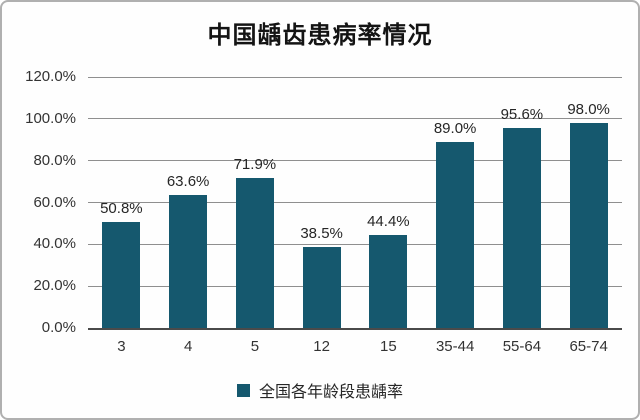 Image resolution: width=640 pixels, height=420 pixels. What do you see at coordinates (588, 346) in the screenshot?
I see `x-tick-label: 65-74` at bounding box center [588, 346].